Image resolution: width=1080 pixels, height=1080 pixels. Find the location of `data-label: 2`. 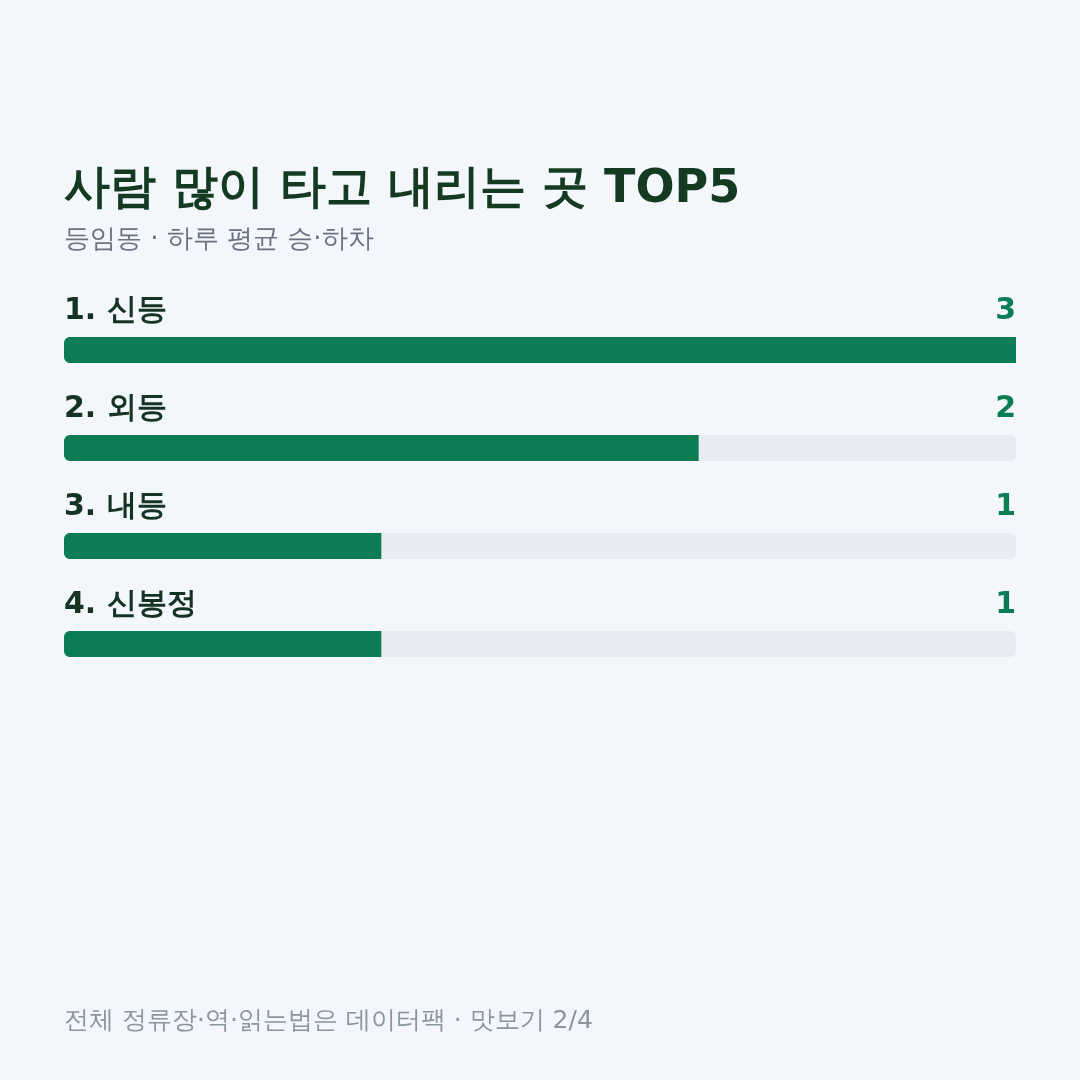

data-label: 2 is located at coordinates (1005, 406).